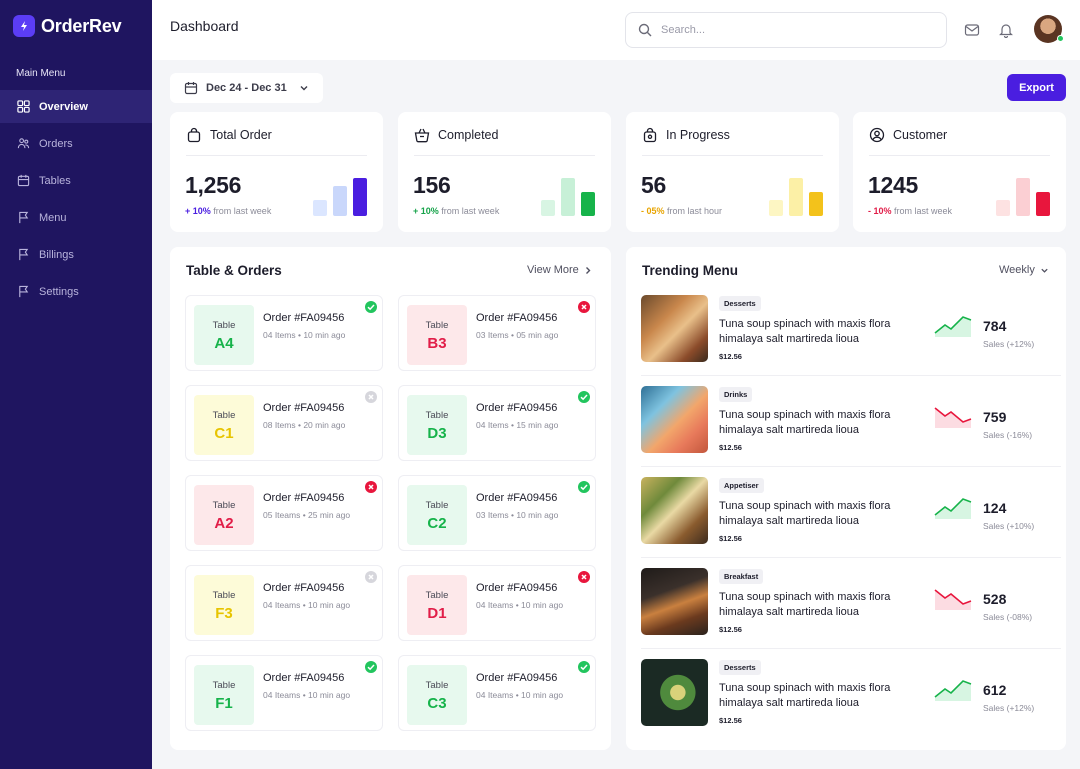  What do you see at coordinates (959, 172) in the screenshot?
I see `stat-card-customer: Customer 1245 - 10% from last week` at bounding box center [959, 172].